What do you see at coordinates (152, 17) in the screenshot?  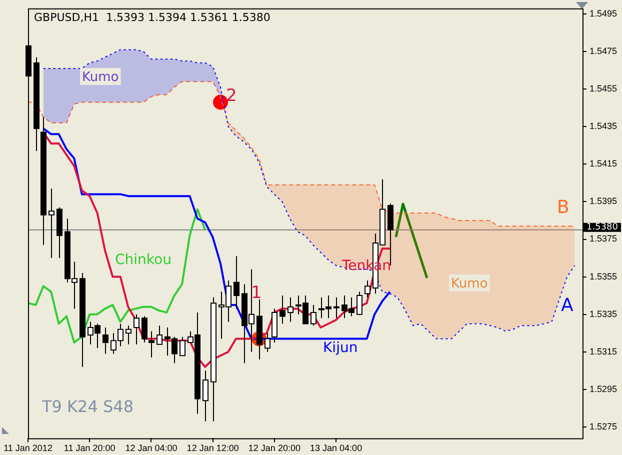 I see `chart-title: GBPUSD,H1 1.5393 1.5394 1.5361 1.5380` at bounding box center [152, 17].